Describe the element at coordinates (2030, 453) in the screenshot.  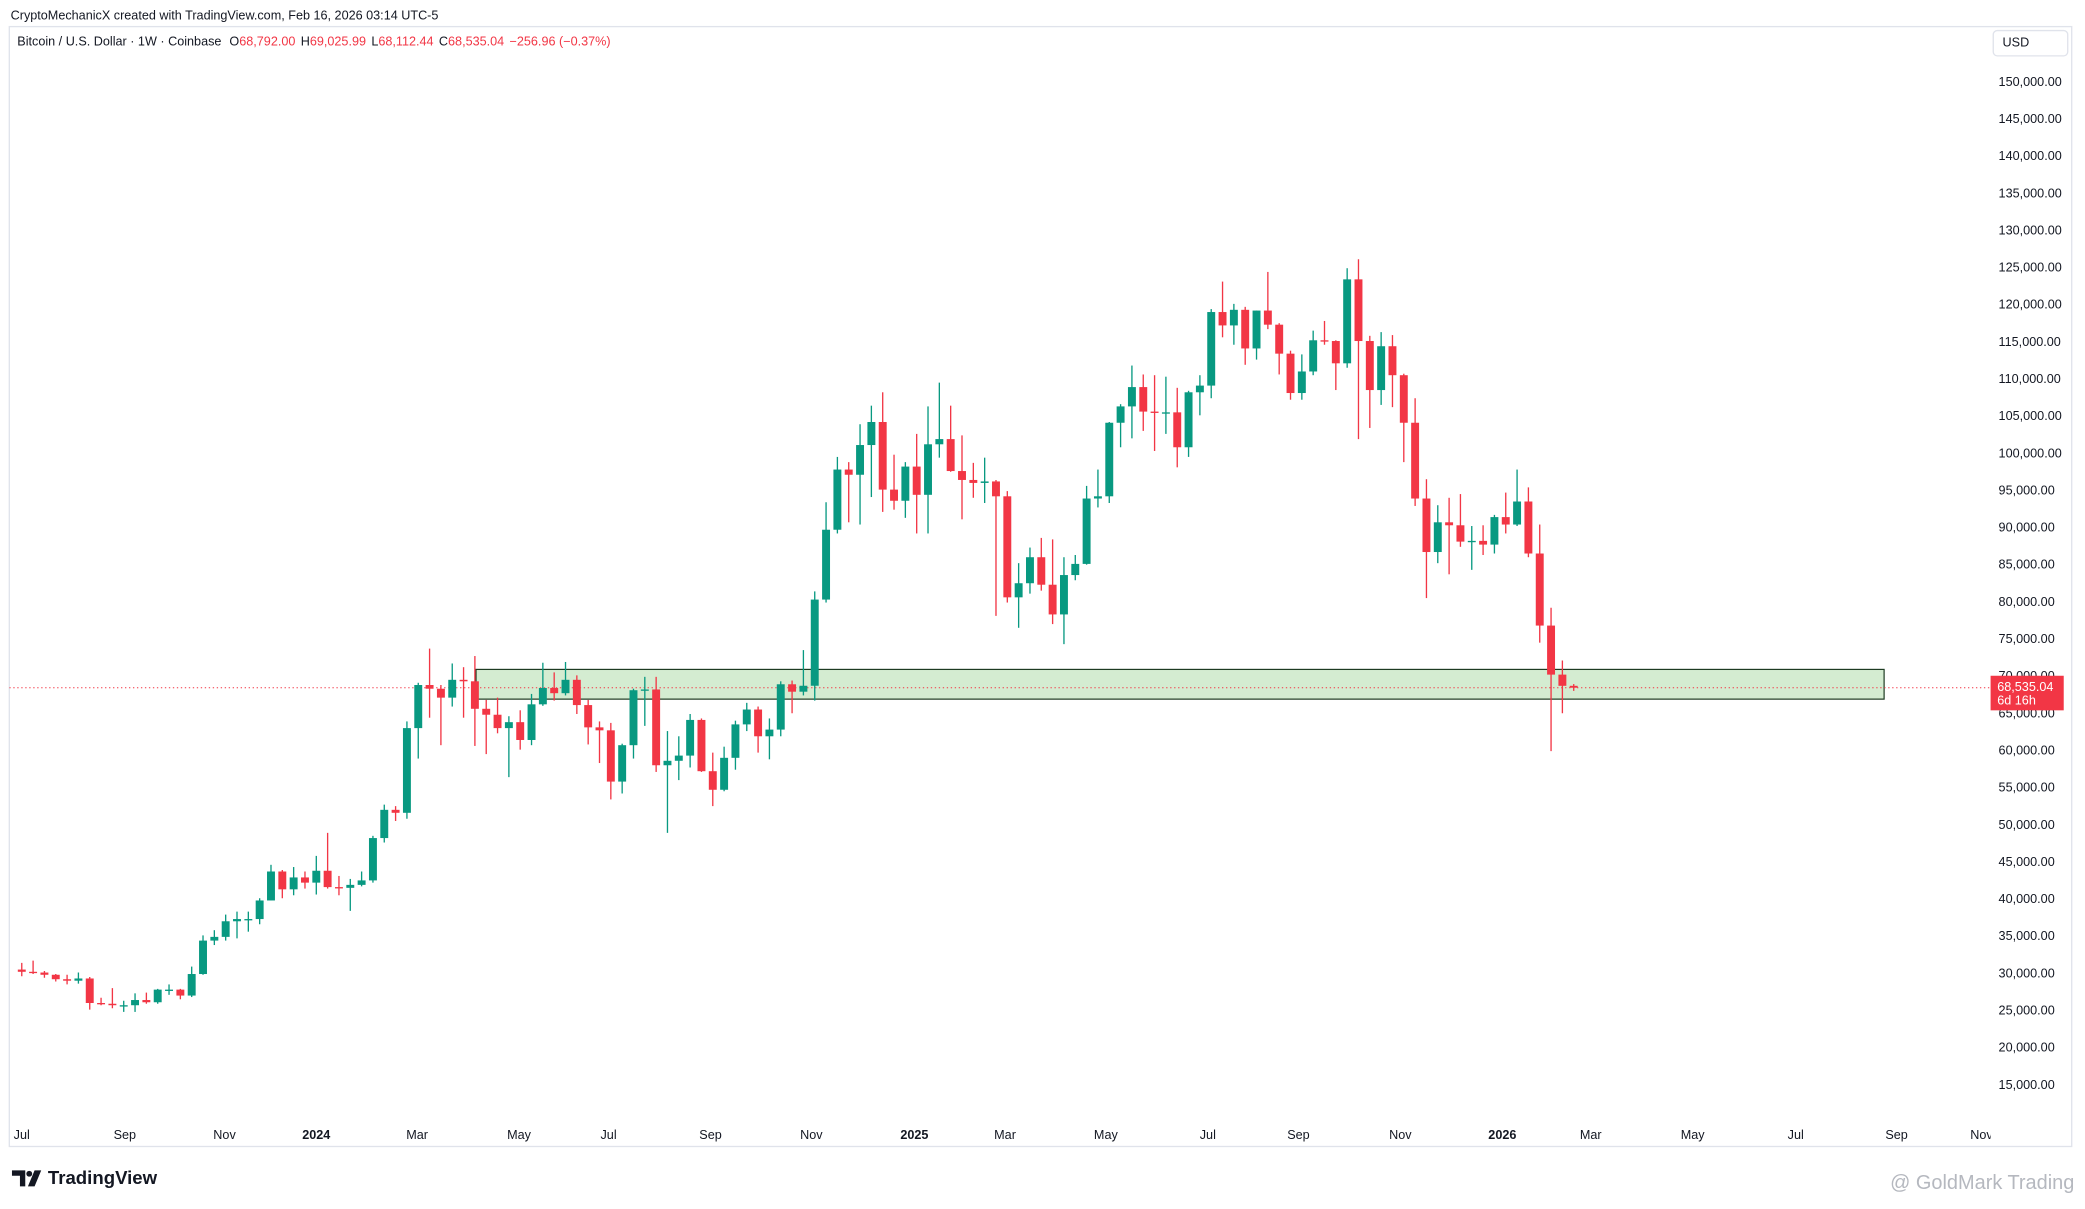
I see `y-tick-label: 100,000.00` at that location.